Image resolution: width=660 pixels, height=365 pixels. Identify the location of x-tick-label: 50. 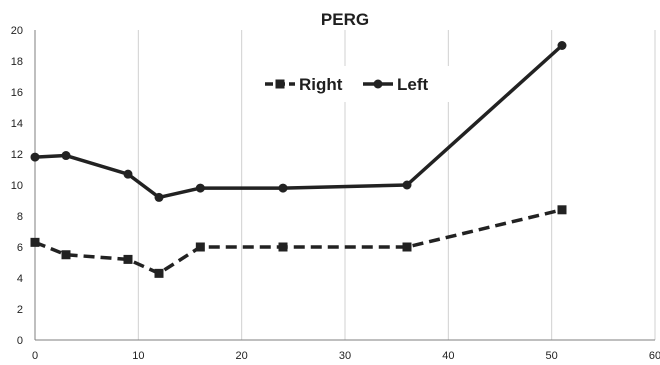
(552, 356).